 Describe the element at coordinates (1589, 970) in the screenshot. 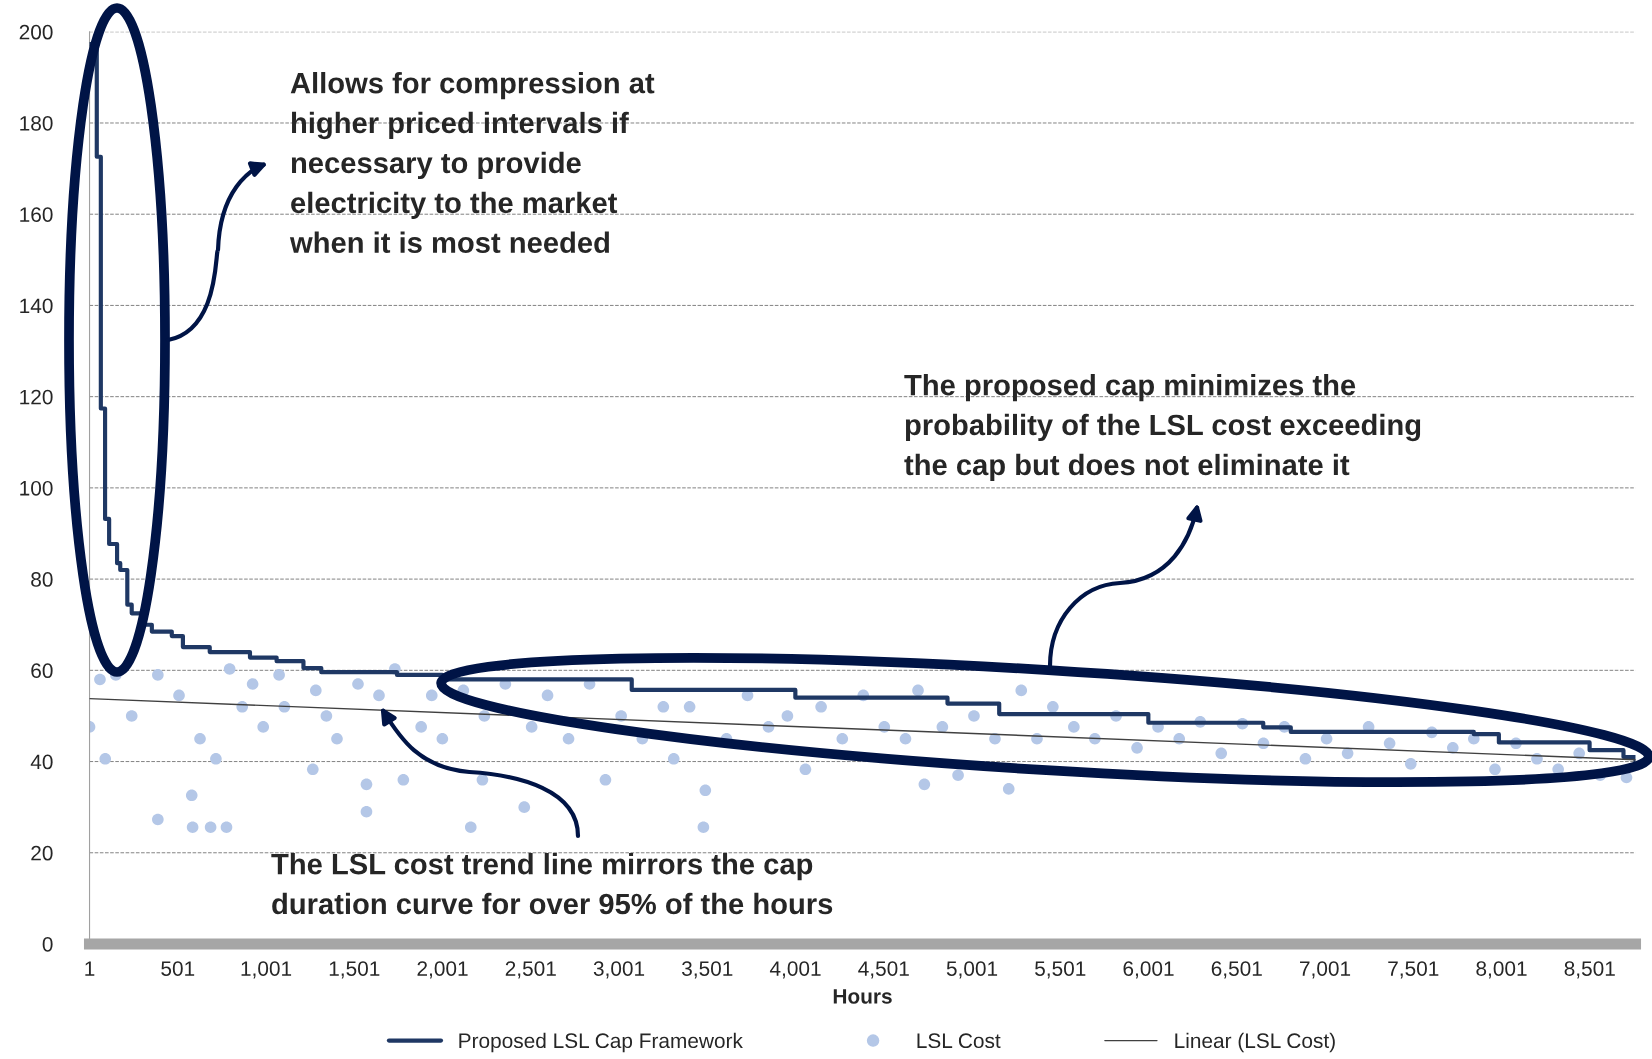

I see `x-tick-label: 8,501` at that location.